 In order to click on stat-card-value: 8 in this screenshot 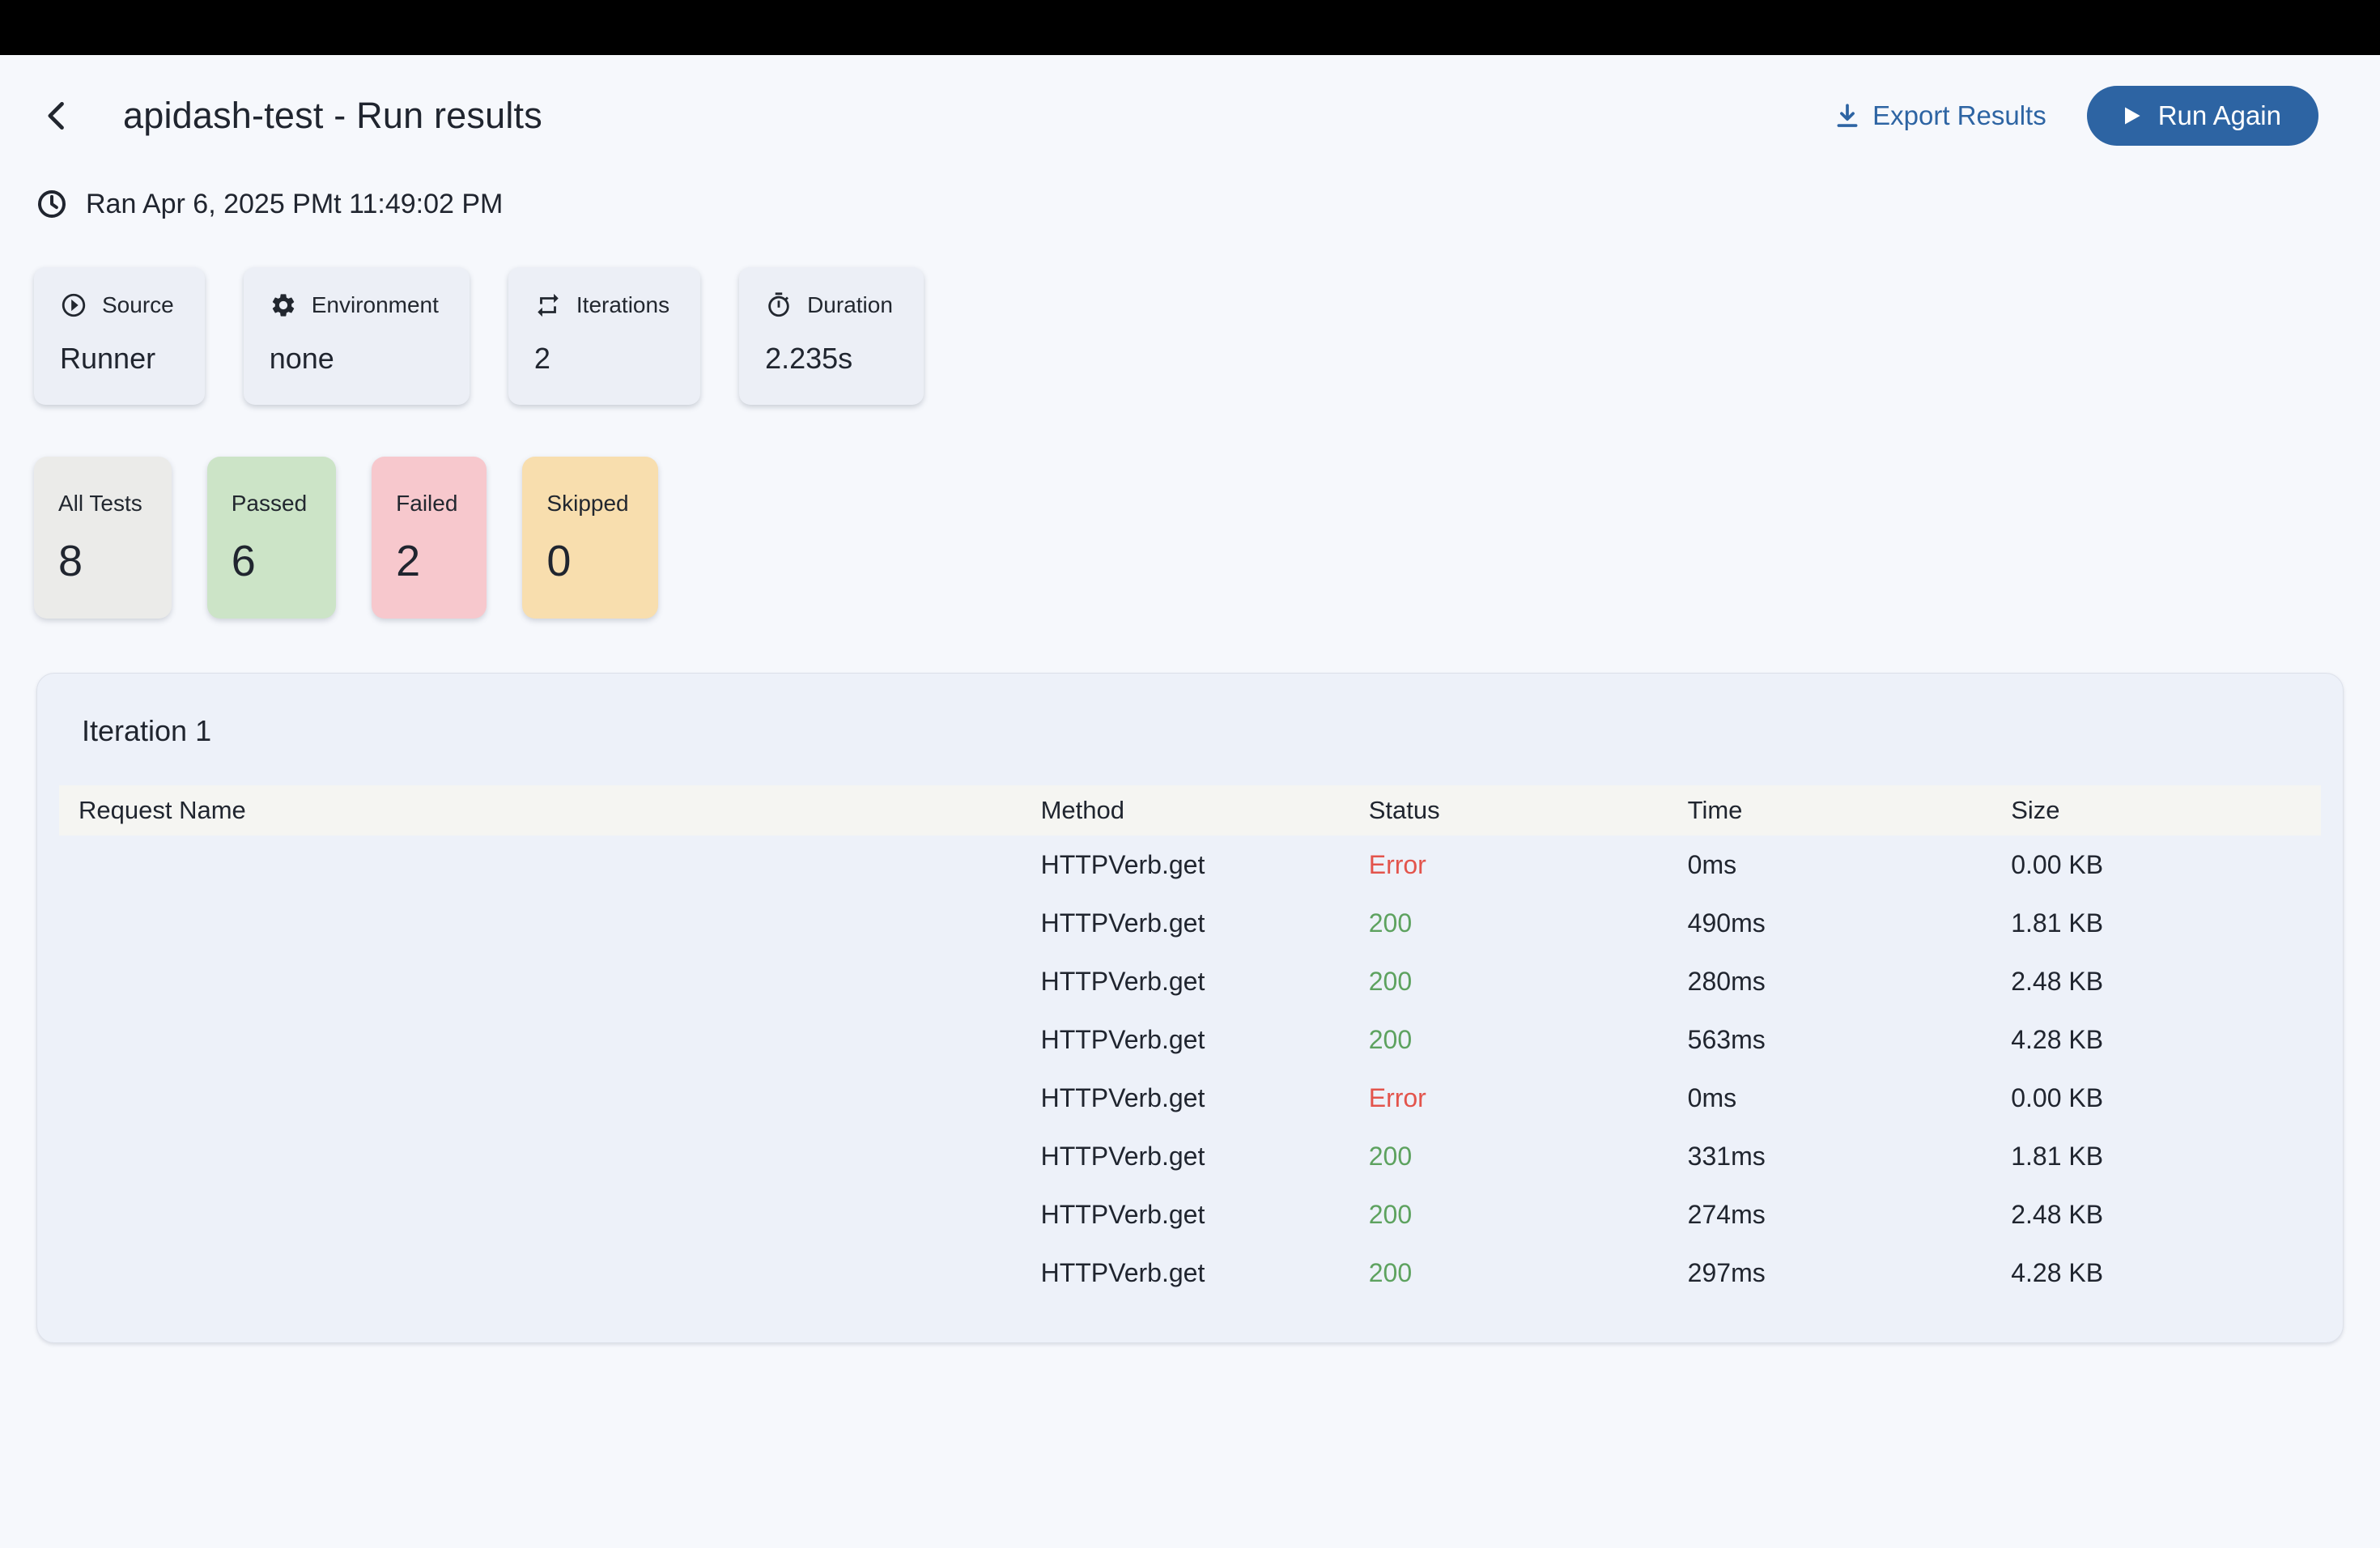, I will do `click(70, 561)`.